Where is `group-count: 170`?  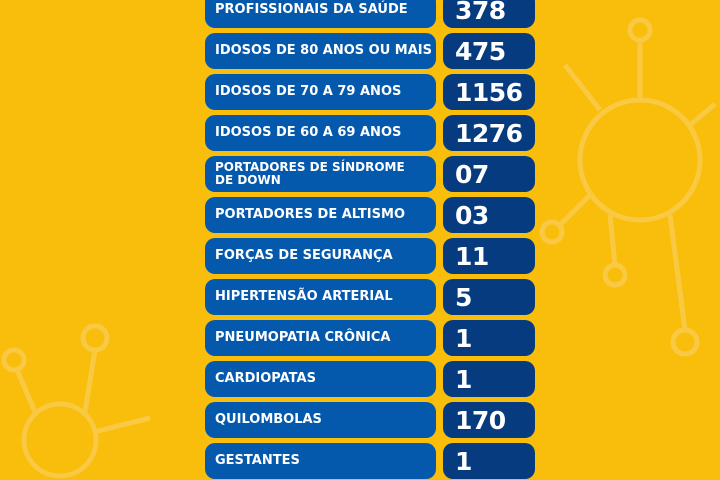 group-count: 170 is located at coordinates (489, 420).